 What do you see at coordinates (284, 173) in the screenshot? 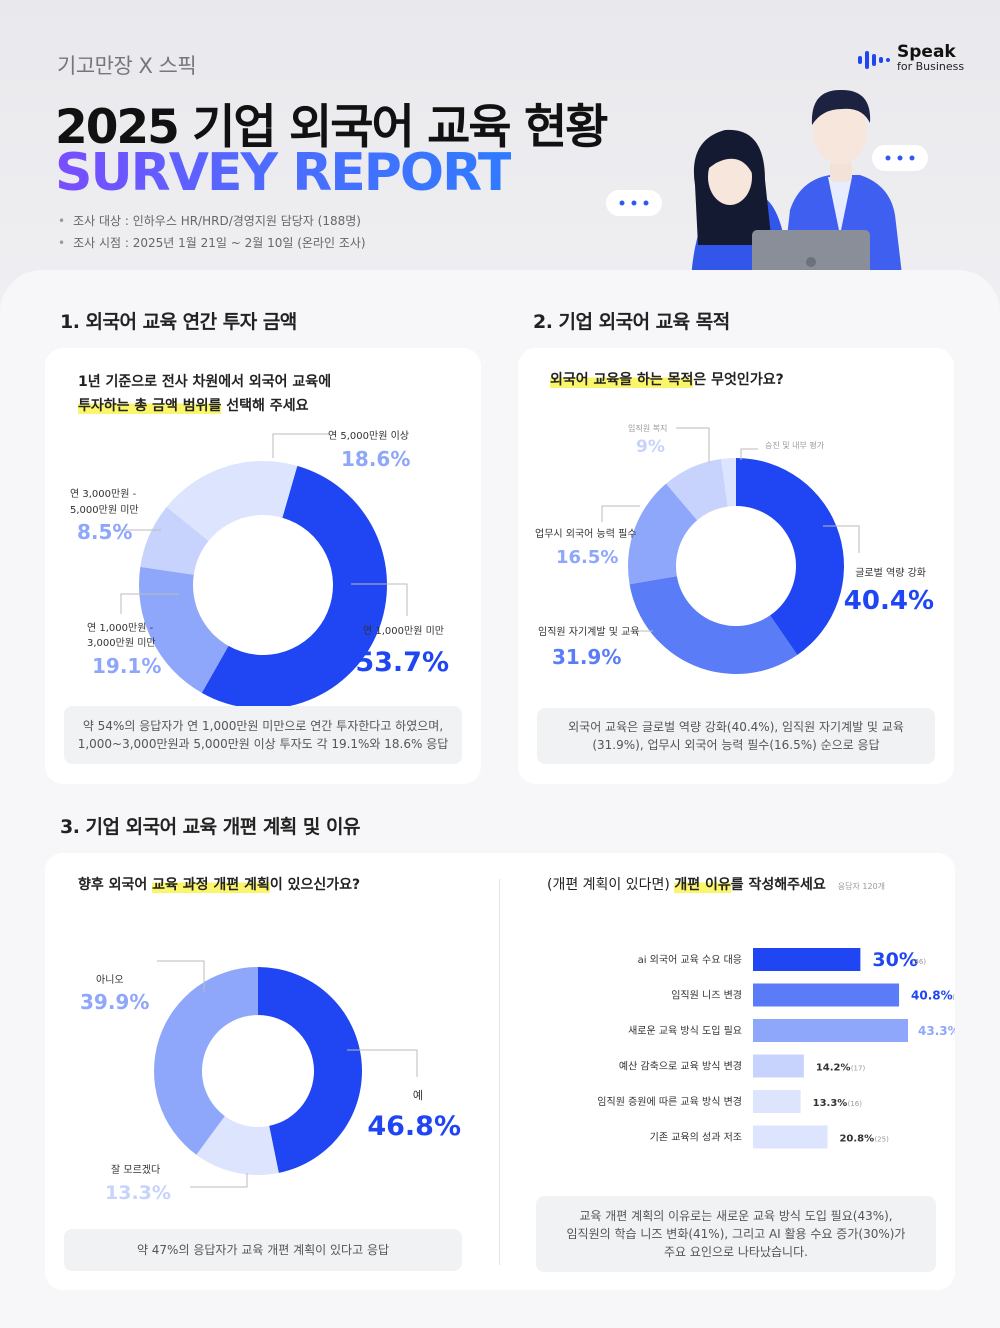
I see `report-subtitle: SURVEY REPORT` at bounding box center [284, 173].